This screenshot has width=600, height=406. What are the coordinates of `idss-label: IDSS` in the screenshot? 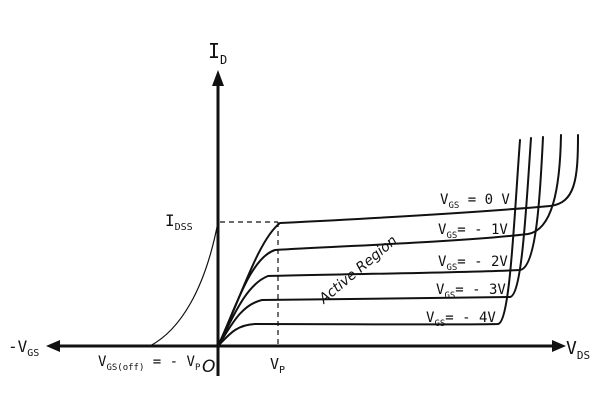 It's located at (179, 222).